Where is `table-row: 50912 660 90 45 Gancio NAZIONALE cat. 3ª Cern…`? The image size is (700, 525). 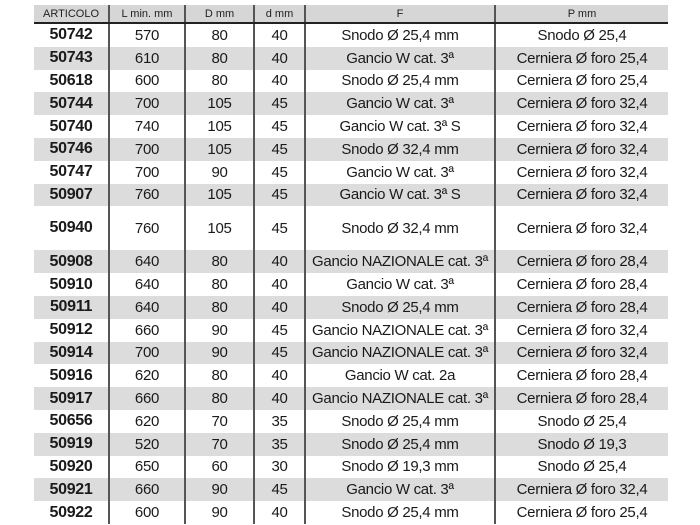 table-row: 50912 660 90 45 Gancio NAZIONALE cat. 3ª Cern… is located at coordinates (351, 330).